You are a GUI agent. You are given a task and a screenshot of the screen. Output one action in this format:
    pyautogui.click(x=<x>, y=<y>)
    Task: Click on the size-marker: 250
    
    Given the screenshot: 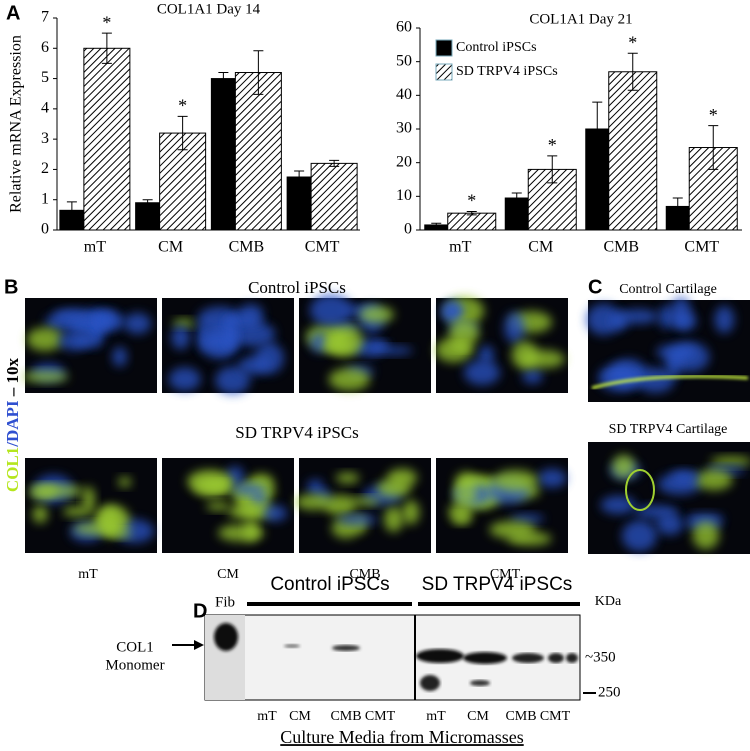 What is the action you would take?
    pyautogui.click(x=609, y=692)
    